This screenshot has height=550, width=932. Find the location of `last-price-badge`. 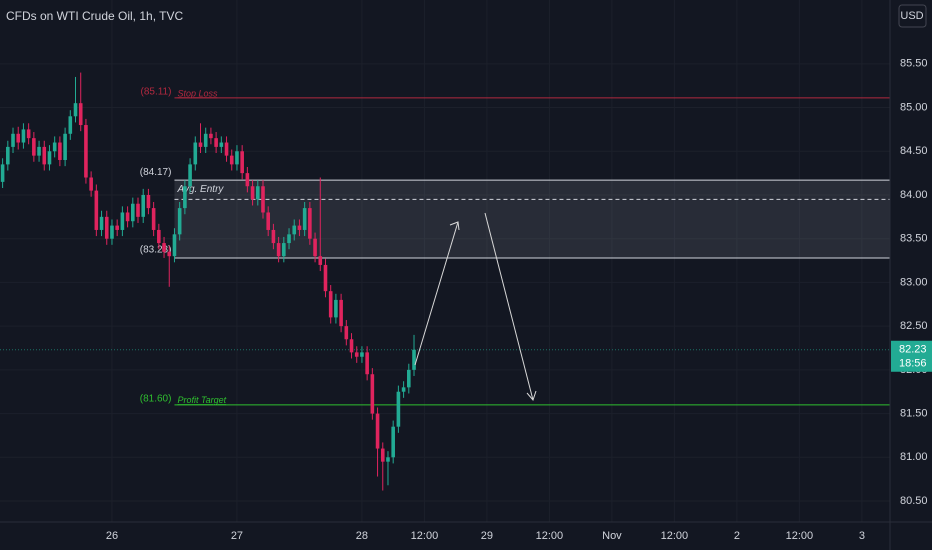

last-price-badge is located at coordinates (911, 356).